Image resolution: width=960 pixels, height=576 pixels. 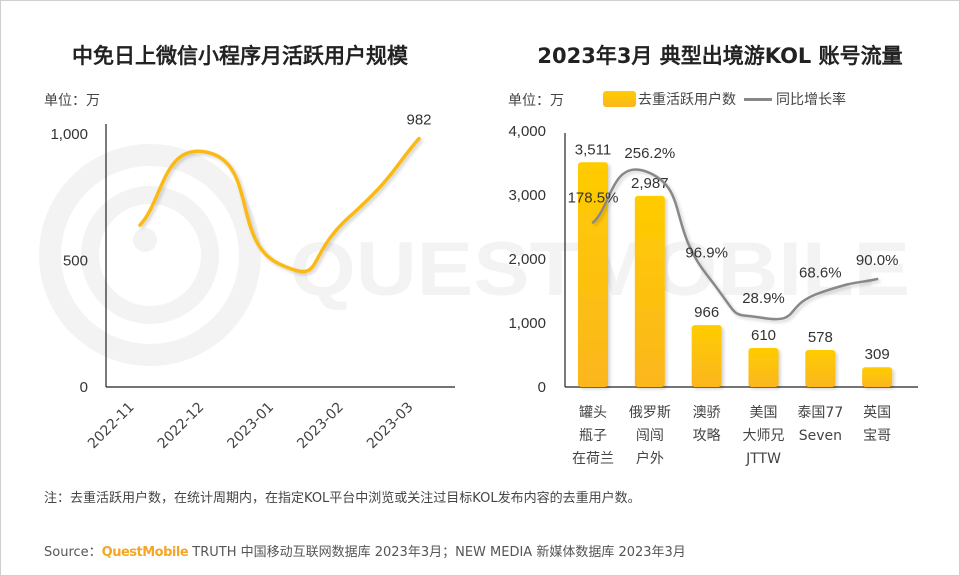 I want to click on left-chart-unit: 单位：万, so click(x=72, y=101).